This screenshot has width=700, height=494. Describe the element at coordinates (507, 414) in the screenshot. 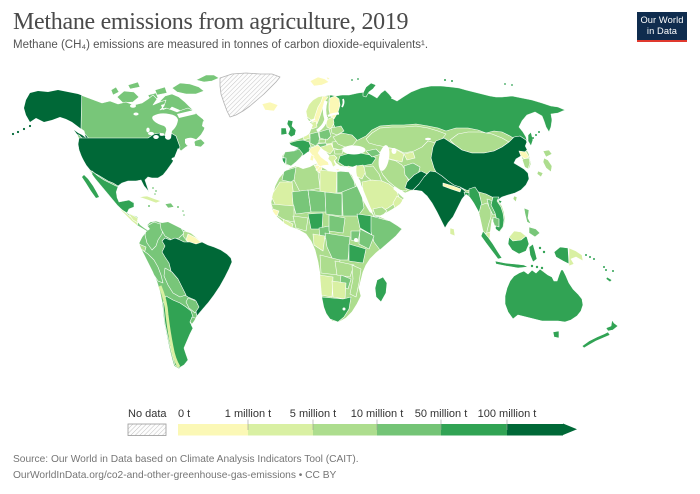

I see `svg-text: 100 million t` at that location.